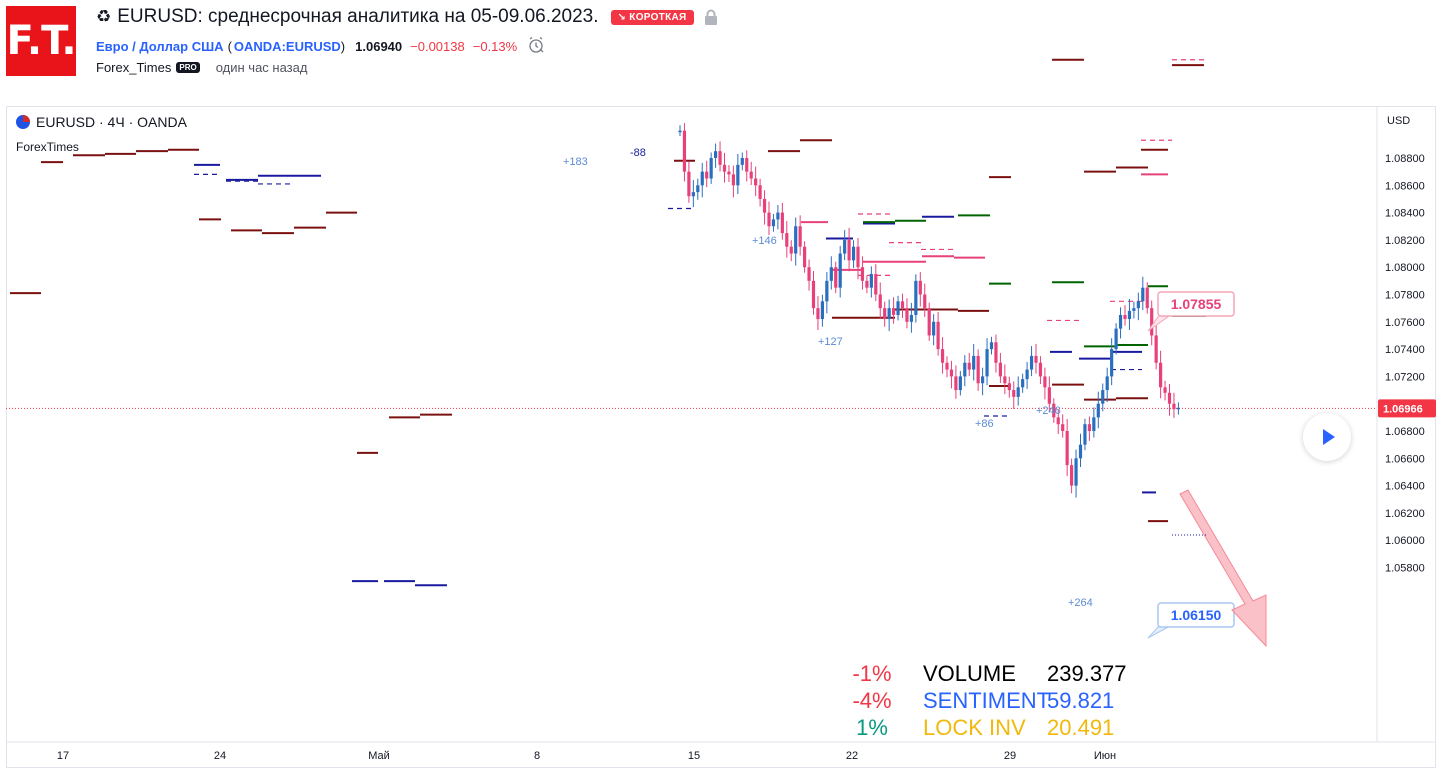 This screenshot has width=1442, height=774. I want to click on price-tick-label: 1.06200, so click(1405, 514).